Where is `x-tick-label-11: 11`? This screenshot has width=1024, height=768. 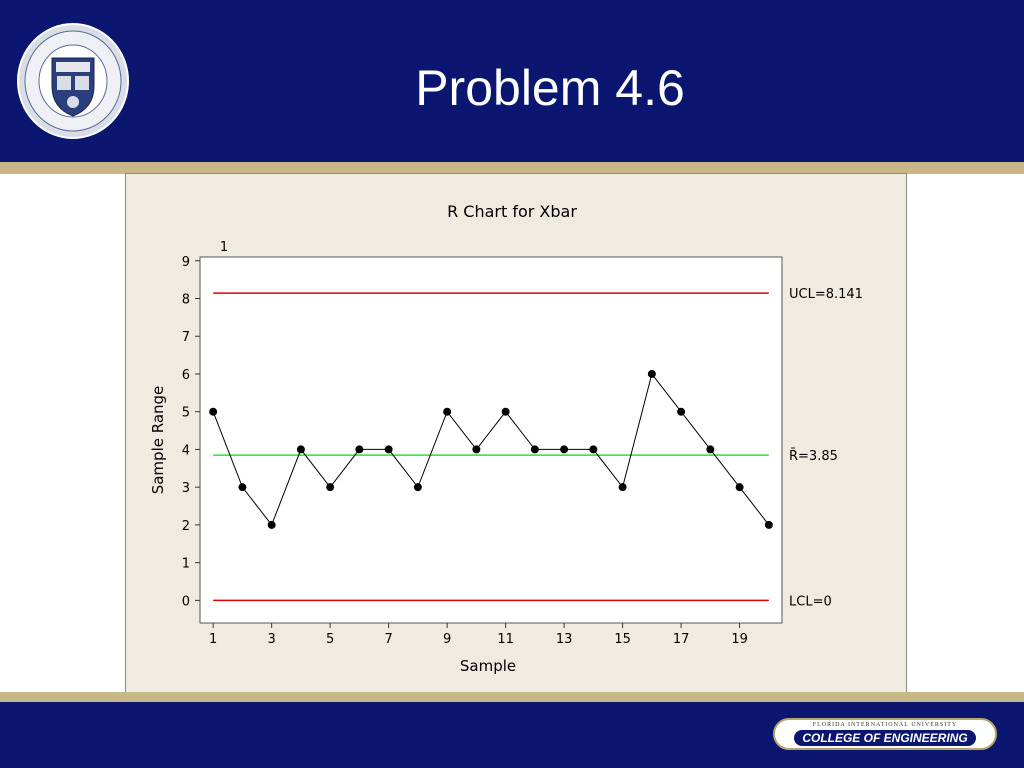 x-tick-label-11: 11 is located at coordinates (505, 639).